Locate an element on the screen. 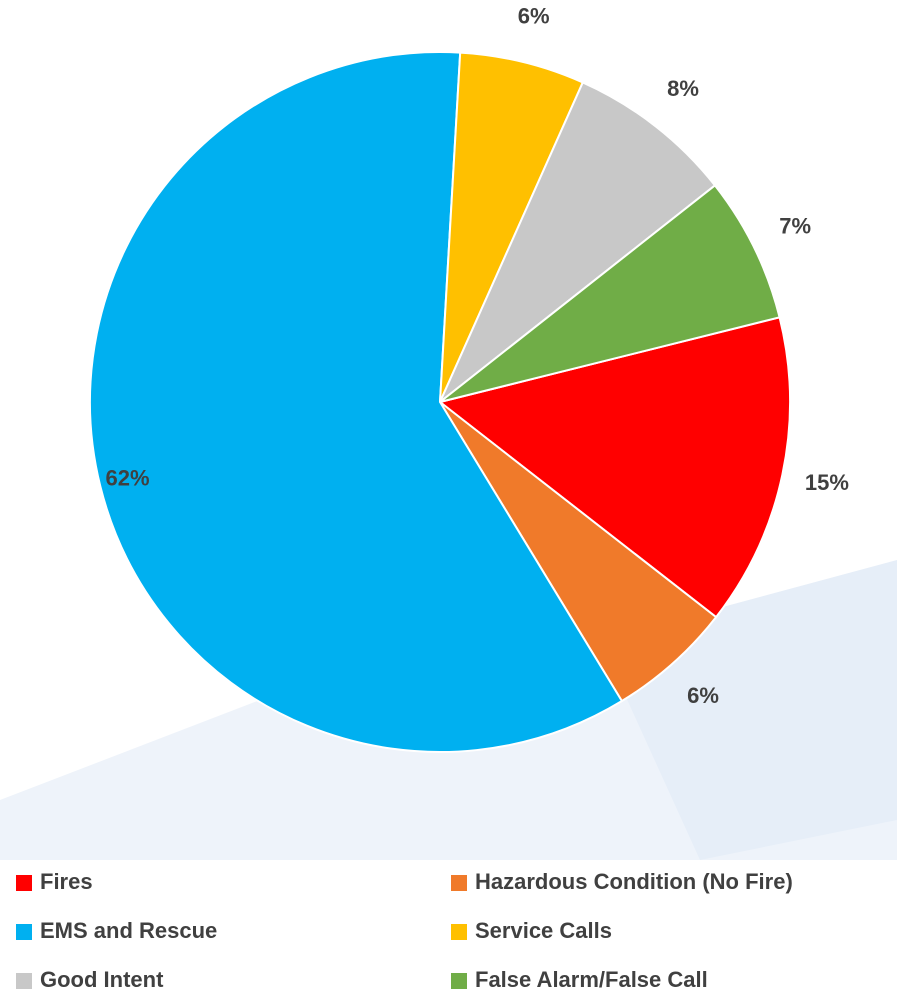 The width and height of the screenshot is (897, 1003). legend-label: EMS and Rescue is located at coordinates (128, 930).